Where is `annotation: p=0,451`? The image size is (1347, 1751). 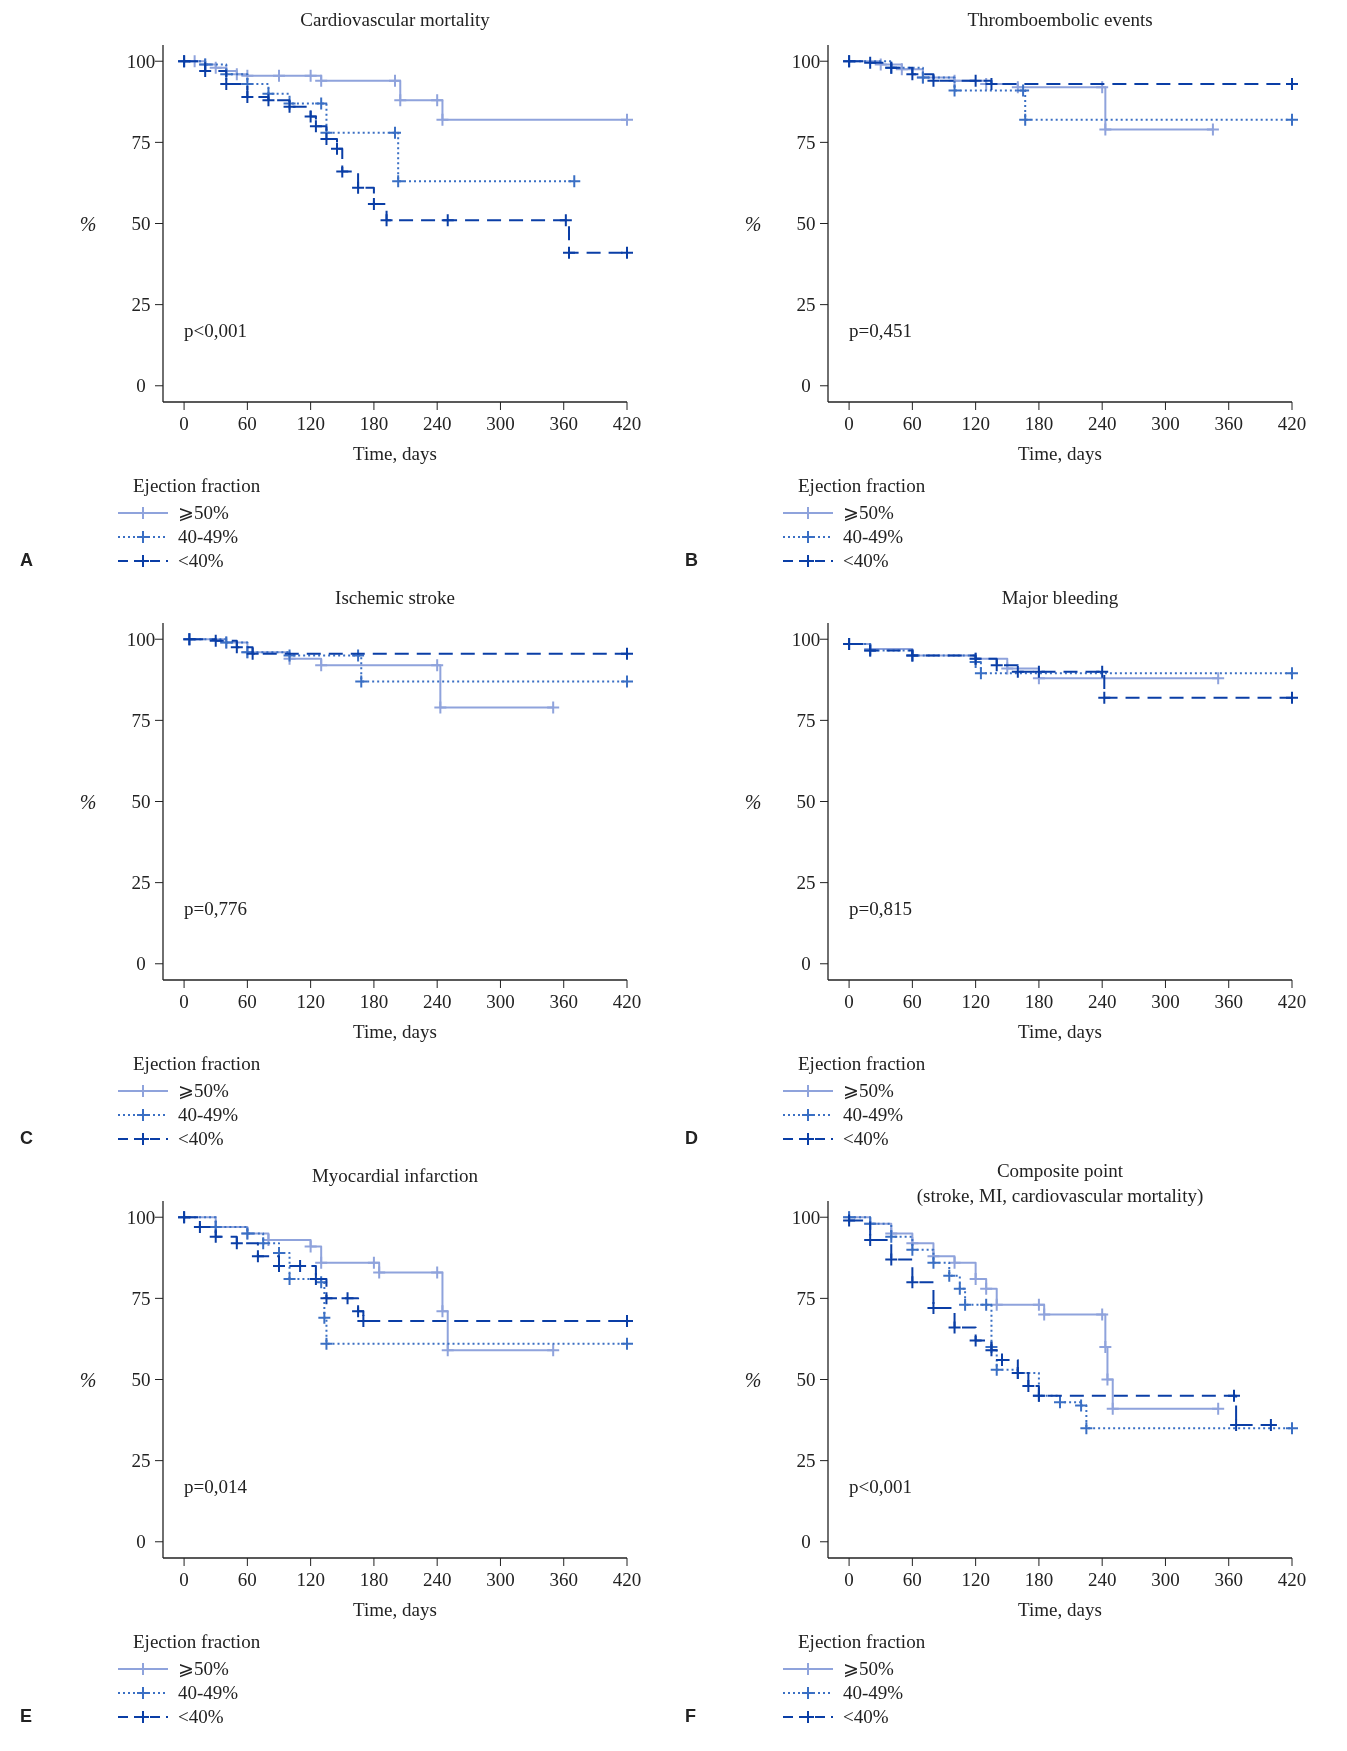
annotation: p=0,451 is located at coordinates (881, 331).